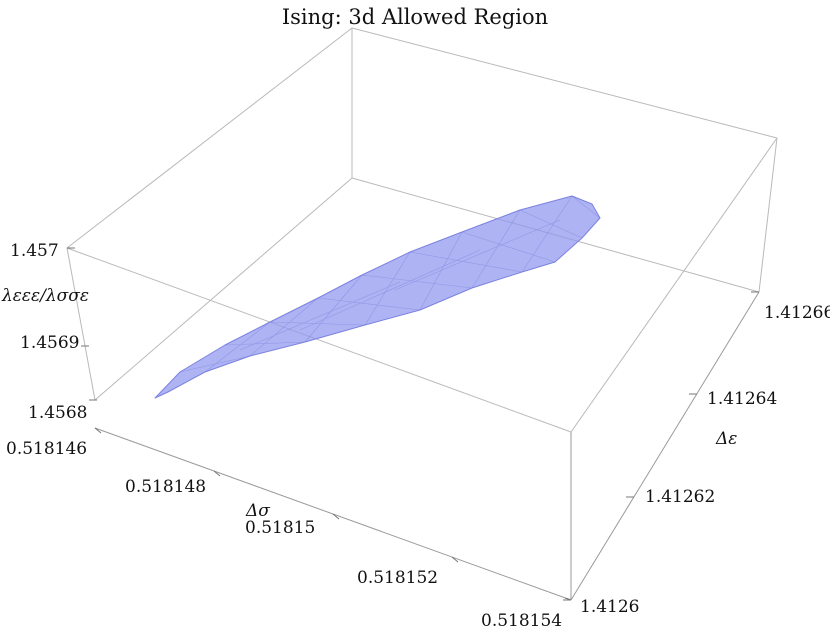  Describe the element at coordinates (797, 313) in the screenshot. I see `y-tick-label: 1.41266` at that location.